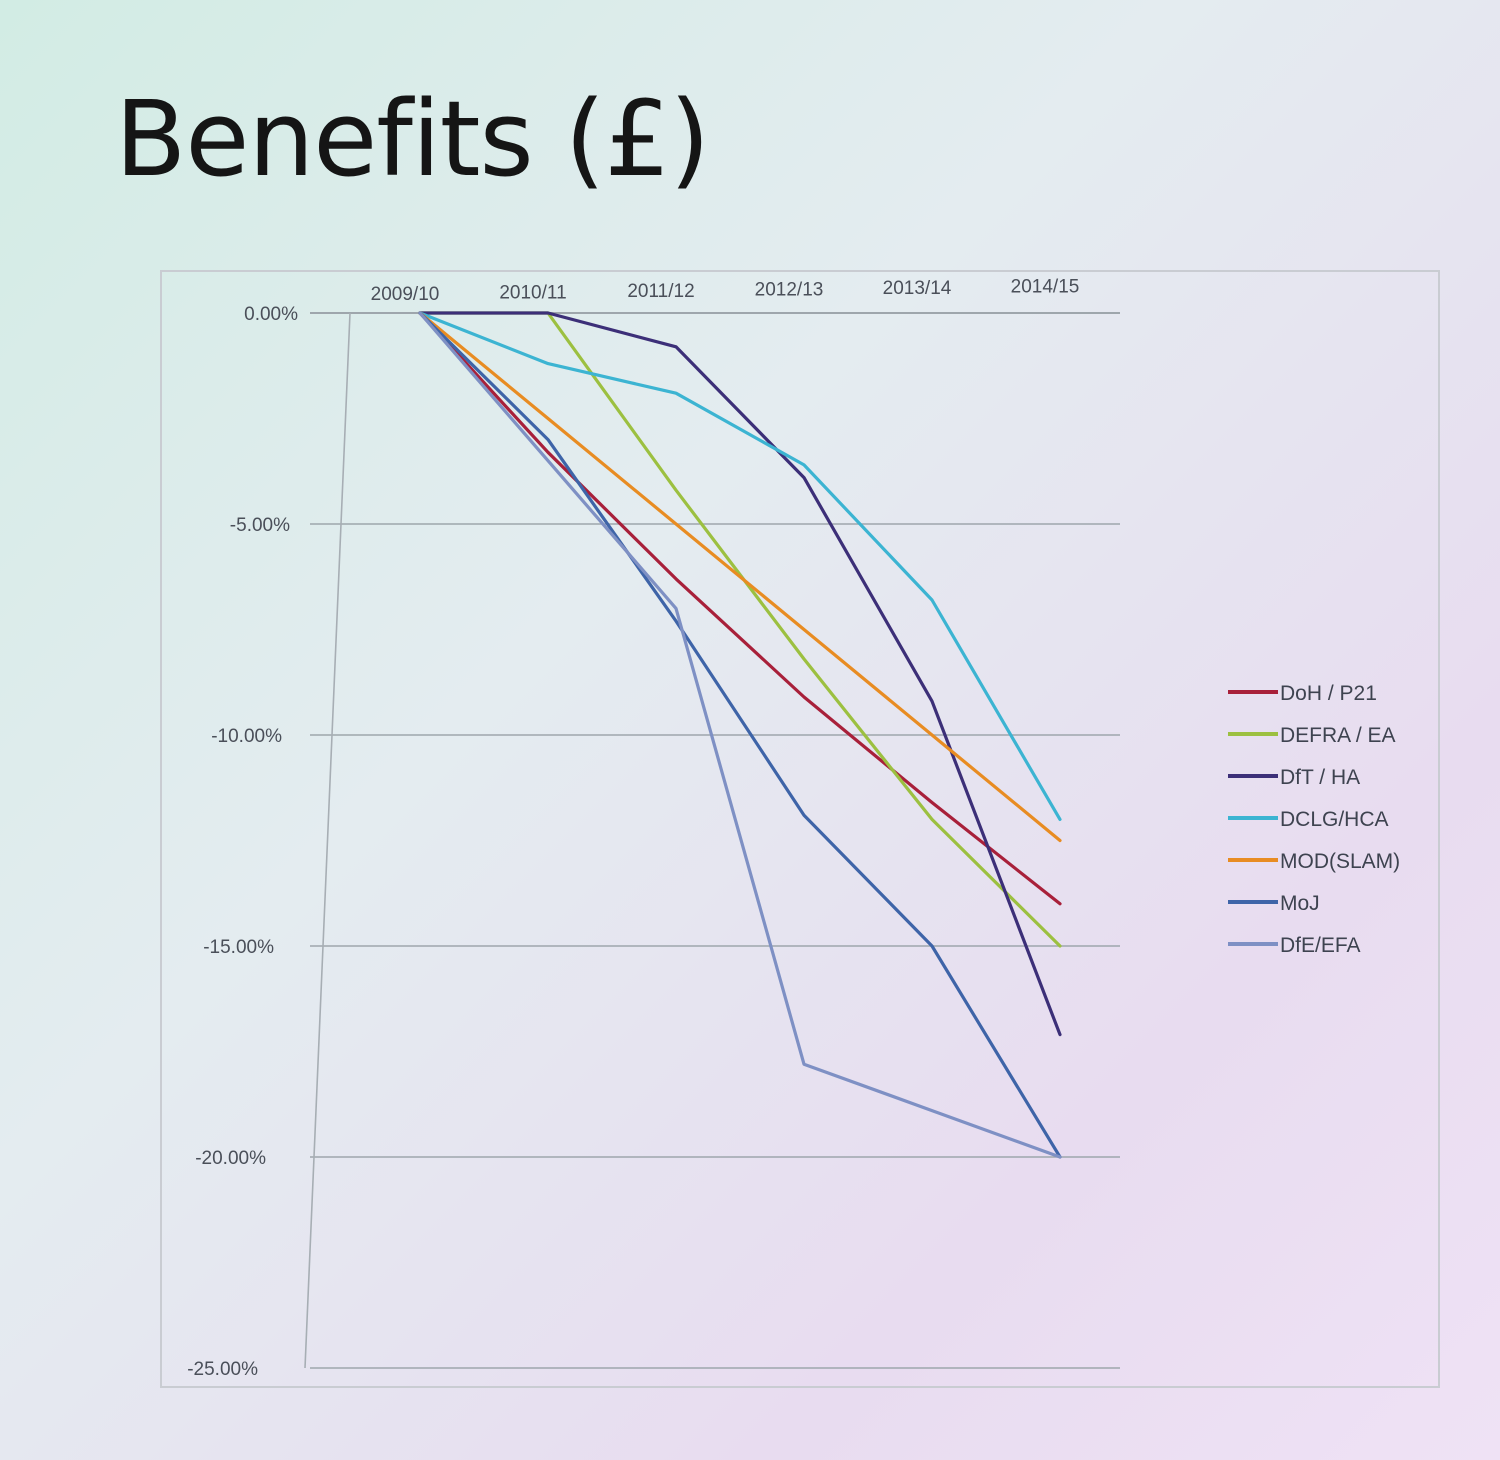  What do you see at coordinates (1045, 287) in the screenshot?
I see `x-tick-label: 2014/15` at bounding box center [1045, 287].